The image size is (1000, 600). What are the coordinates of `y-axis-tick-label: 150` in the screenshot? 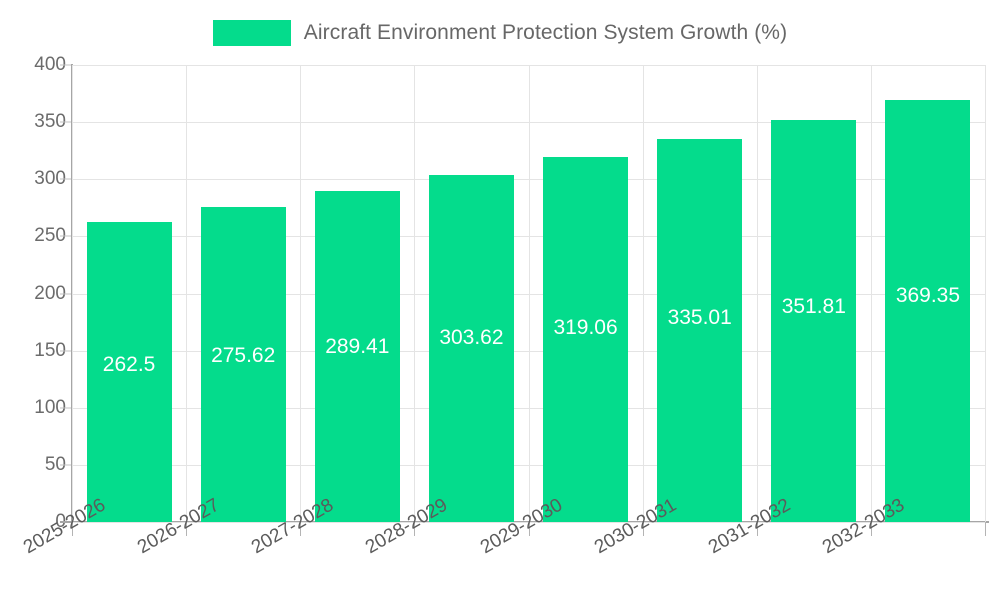 It's located at (50, 350).